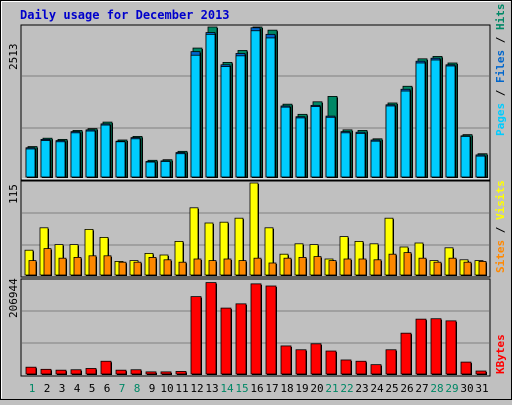 The image size is (512, 405). What do you see at coordinates (152, 388) in the screenshot?
I see `day-label-9: 9` at bounding box center [152, 388].